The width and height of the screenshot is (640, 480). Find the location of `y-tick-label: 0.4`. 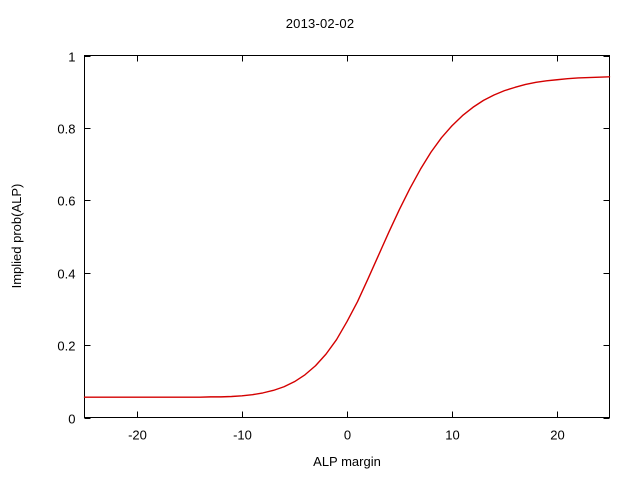

y-tick-label: 0.4 is located at coordinates (66, 274).